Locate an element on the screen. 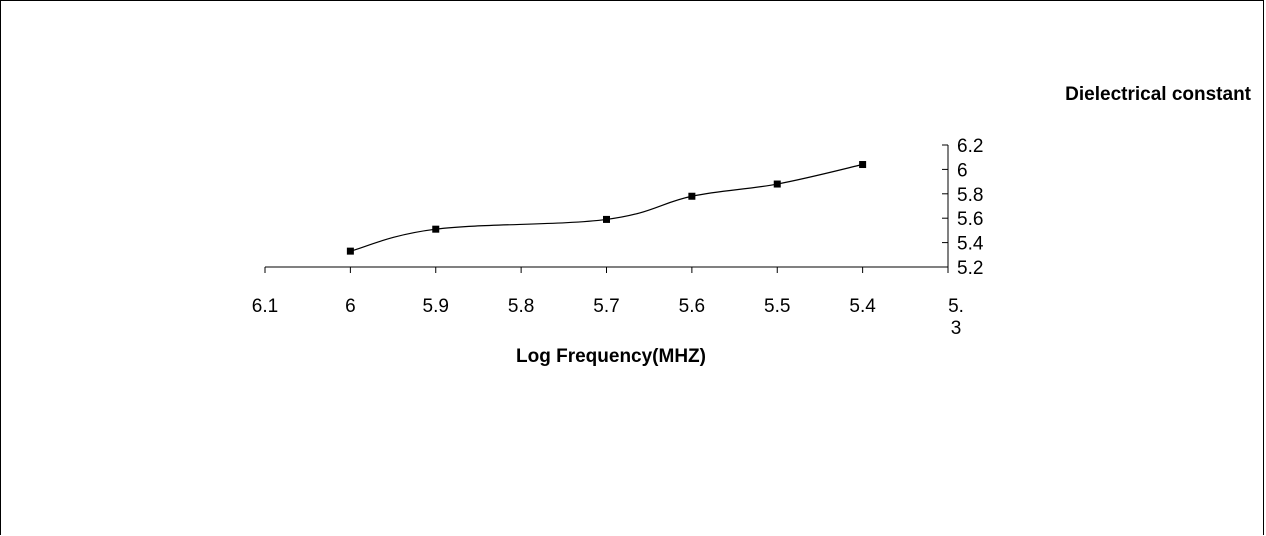  y-tick-label: 6.2 is located at coordinates (970, 146).